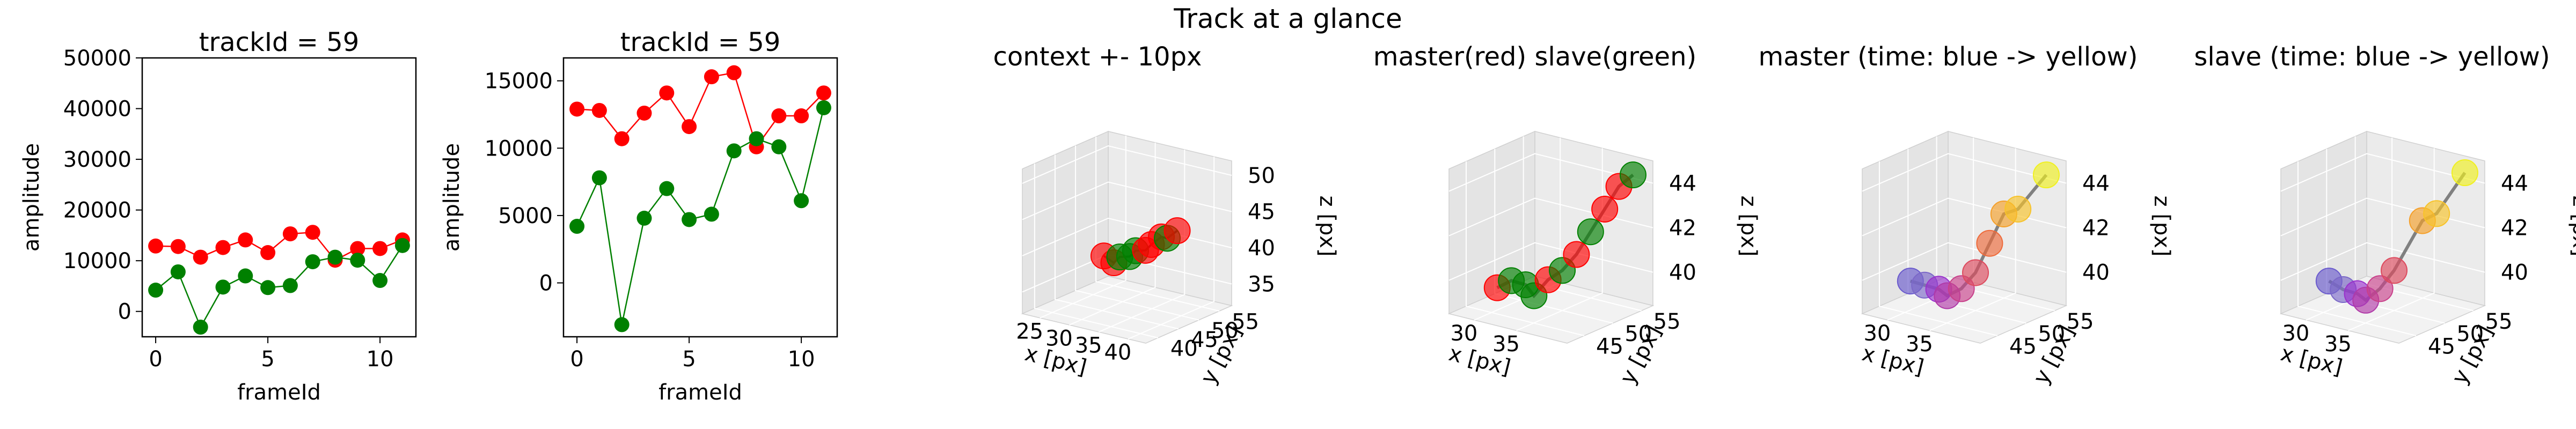 Image resolution: width=2576 pixels, height=429 pixels. I want to click on z-tick-label: 44, so click(1682, 184).